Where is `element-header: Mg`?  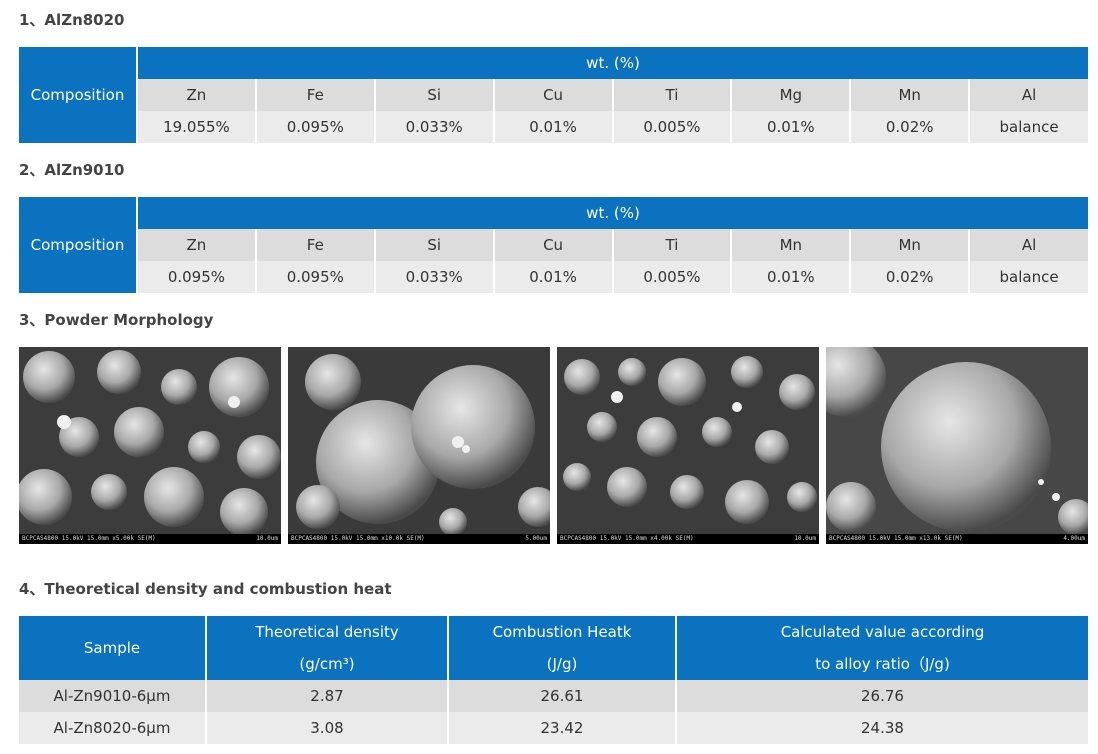
element-header: Mg is located at coordinates (791, 95).